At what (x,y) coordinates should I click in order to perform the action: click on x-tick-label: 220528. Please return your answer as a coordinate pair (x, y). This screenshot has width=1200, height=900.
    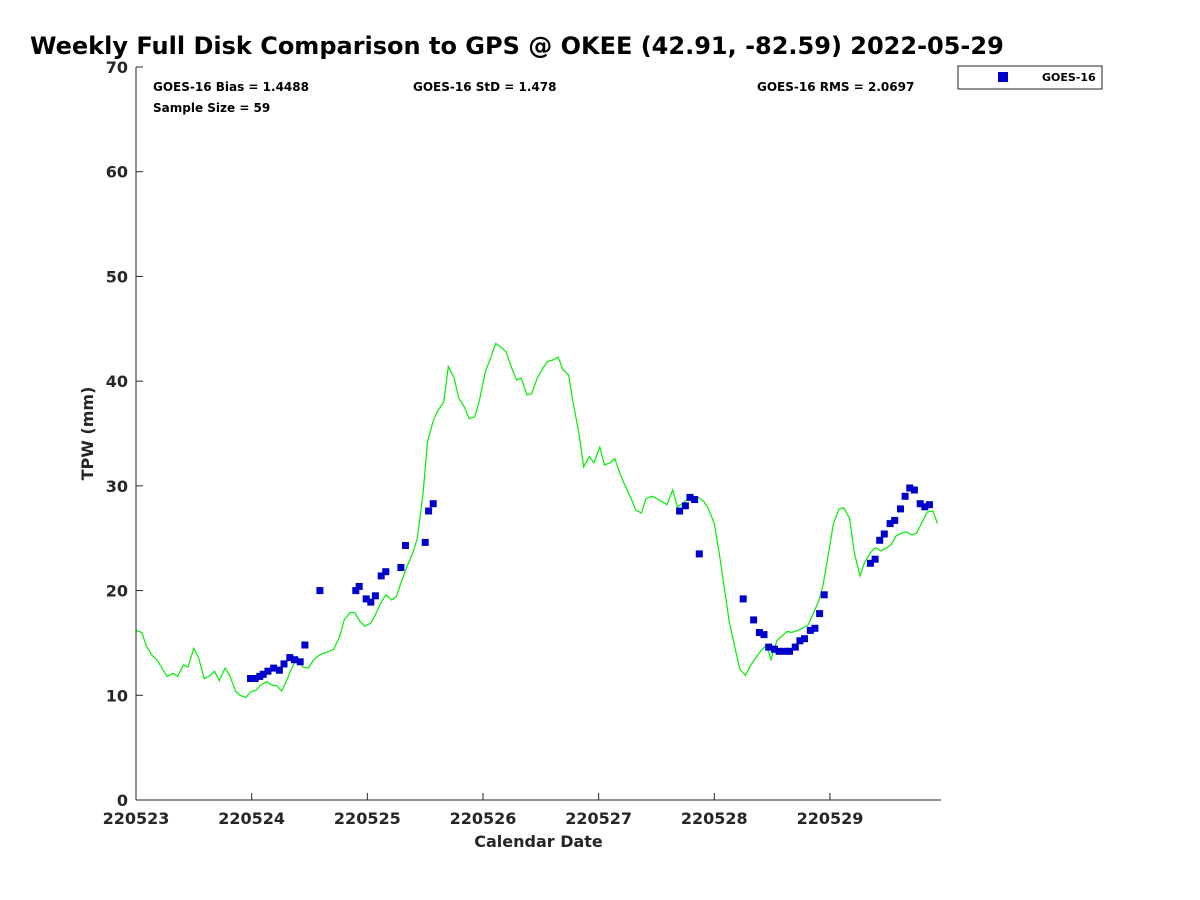
    Looking at the image, I should click on (714, 818).